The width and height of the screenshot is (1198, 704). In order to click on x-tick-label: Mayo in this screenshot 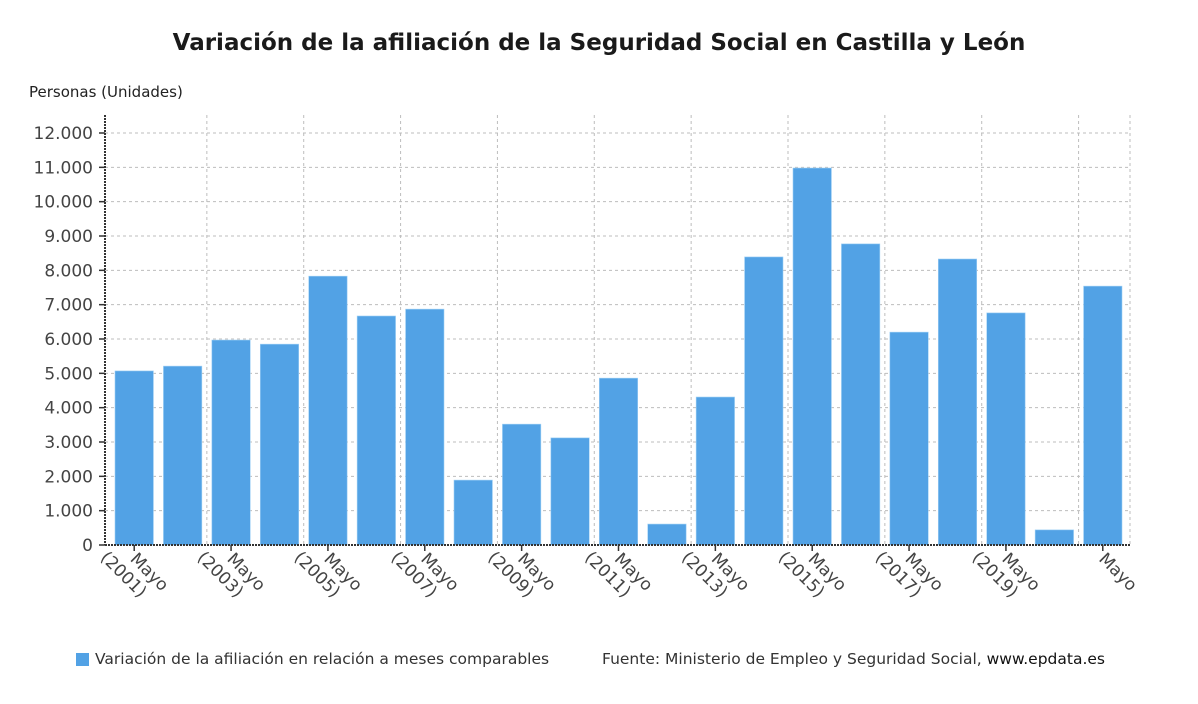, I will do `click(1117, 572)`.